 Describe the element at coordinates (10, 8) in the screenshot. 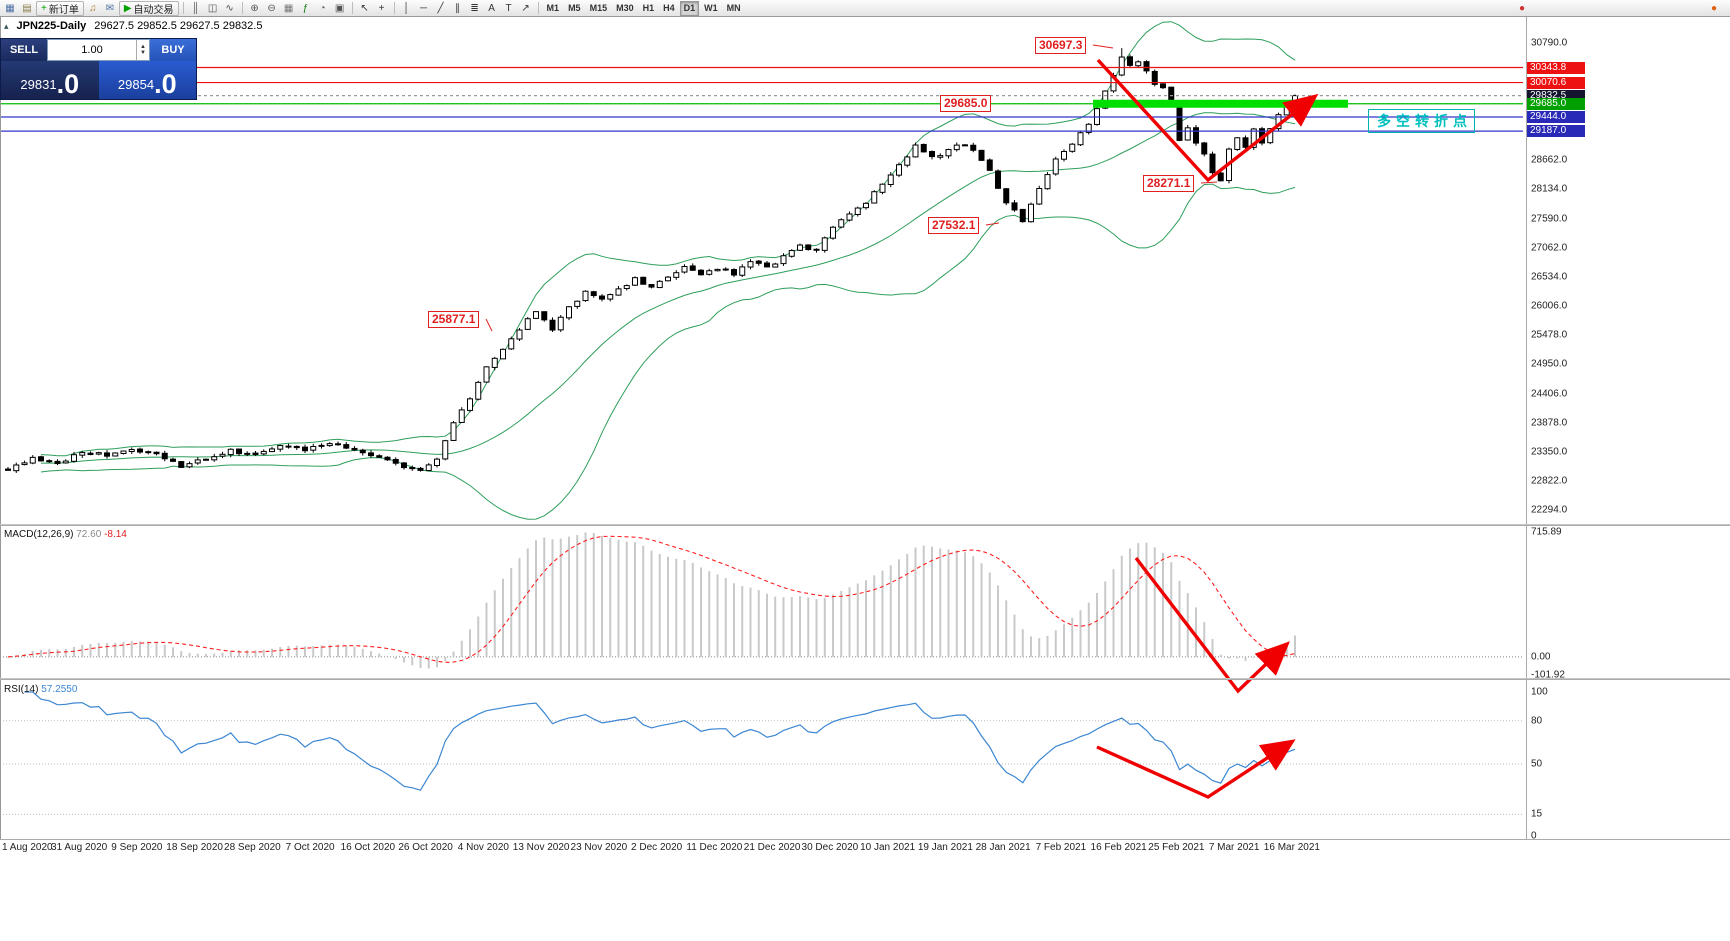

I see `new-chart-button: ▦` at that location.